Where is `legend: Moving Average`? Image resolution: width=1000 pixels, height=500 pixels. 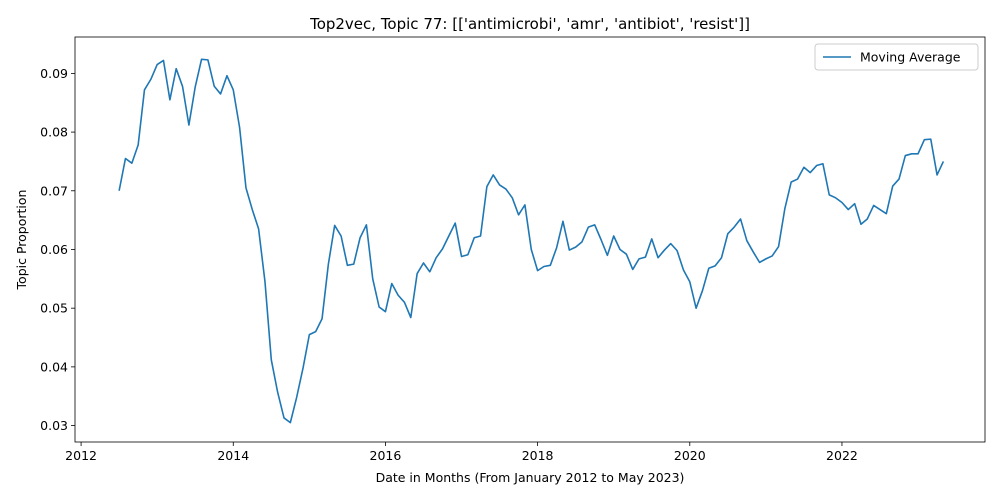 legend: Moving Average is located at coordinates (896, 57).